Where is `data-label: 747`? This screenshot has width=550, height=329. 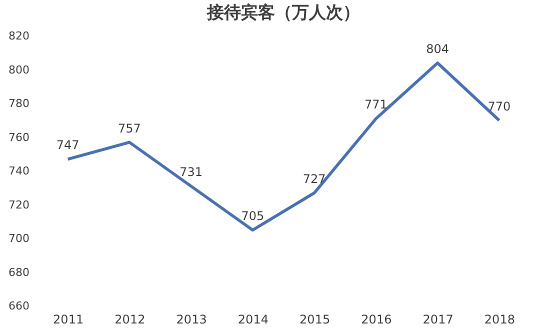 data-label: 747 is located at coordinates (68, 145).